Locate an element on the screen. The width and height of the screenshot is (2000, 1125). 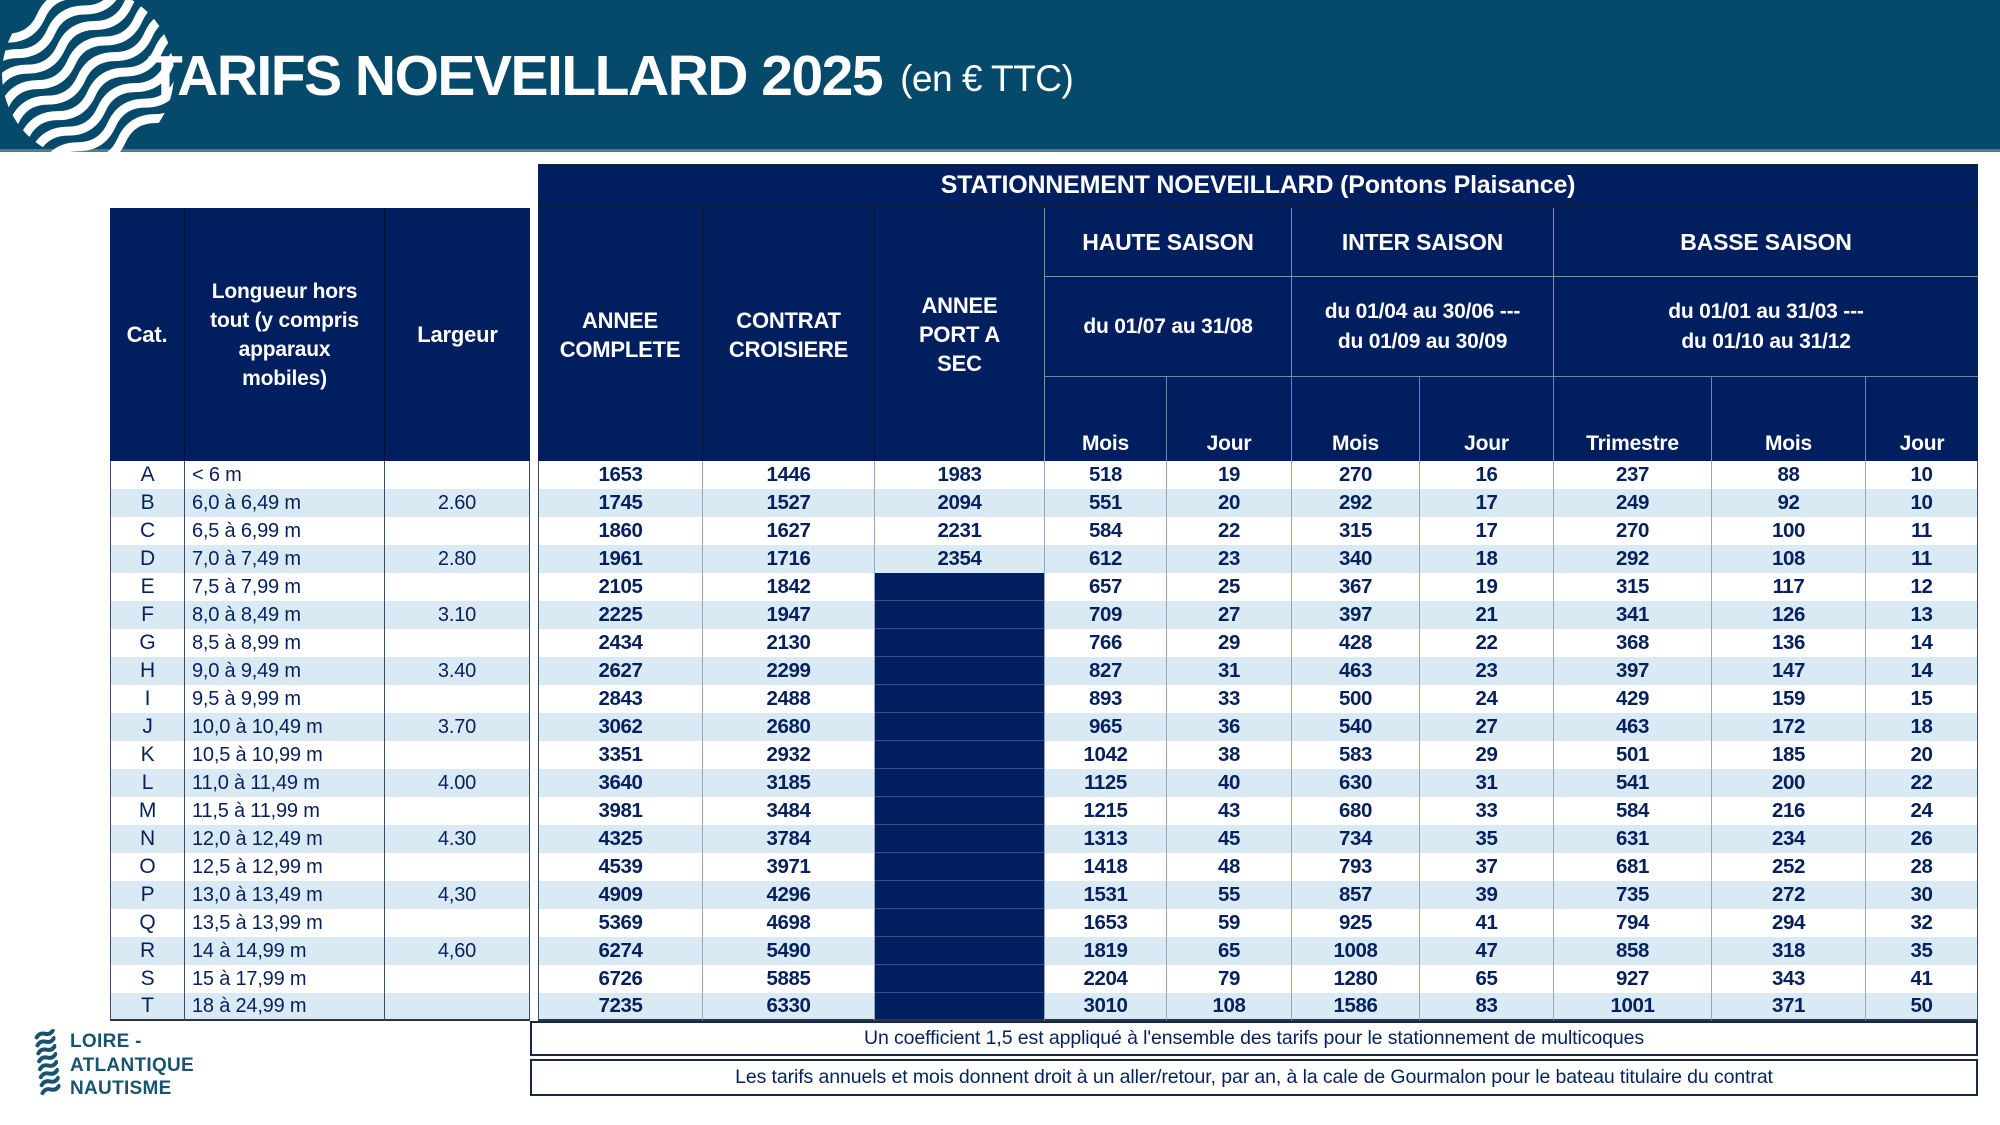
cell-B-cat: B is located at coordinates (147, 503).